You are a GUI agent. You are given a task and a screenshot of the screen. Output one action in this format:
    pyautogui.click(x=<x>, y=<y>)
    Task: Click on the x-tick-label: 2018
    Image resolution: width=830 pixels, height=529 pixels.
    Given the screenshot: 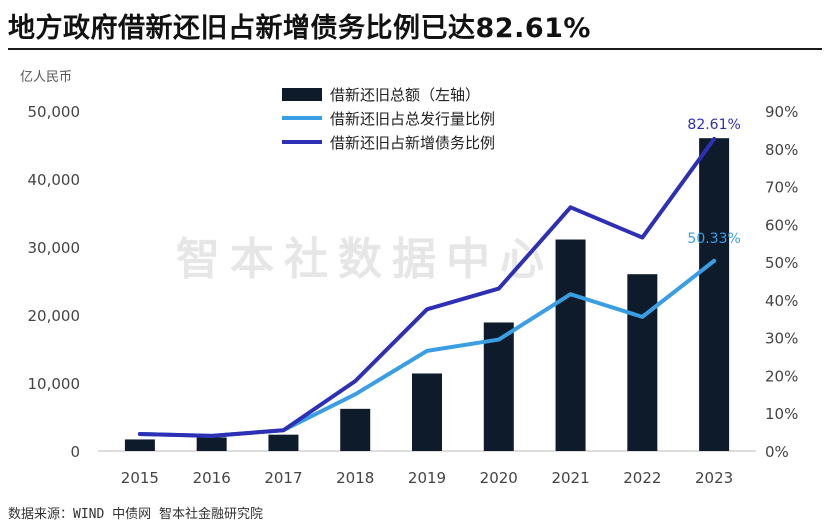 What is the action you would take?
    pyautogui.click(x=355, y=478)
    